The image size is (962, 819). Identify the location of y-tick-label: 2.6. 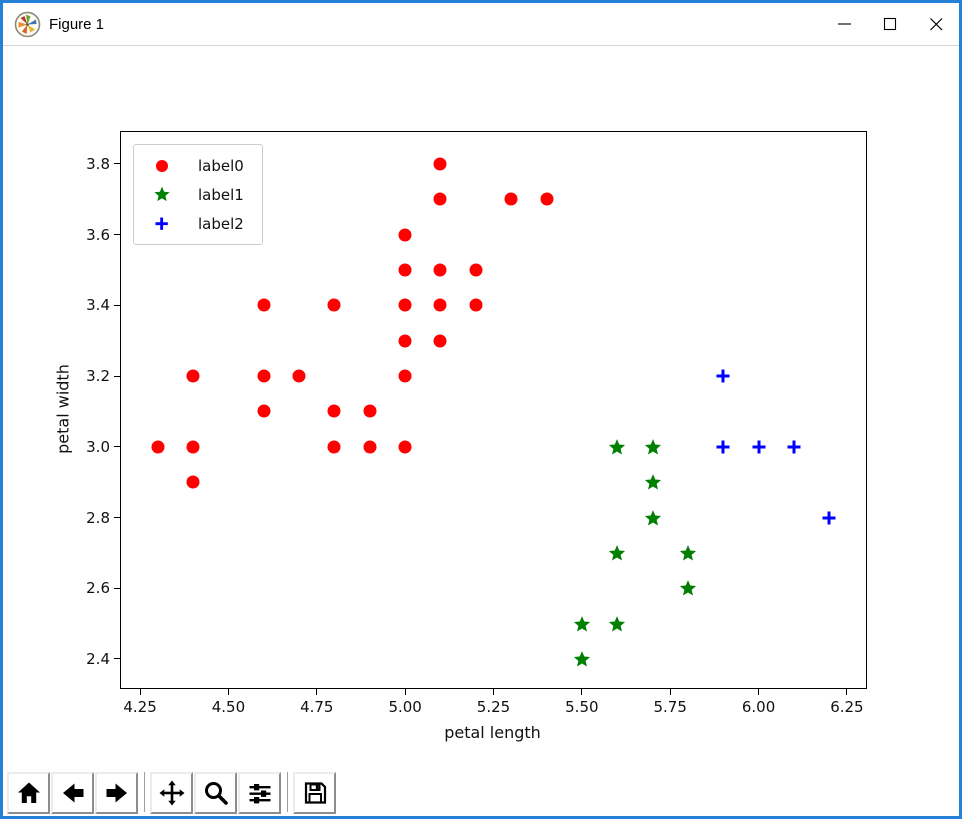
(98, 588).